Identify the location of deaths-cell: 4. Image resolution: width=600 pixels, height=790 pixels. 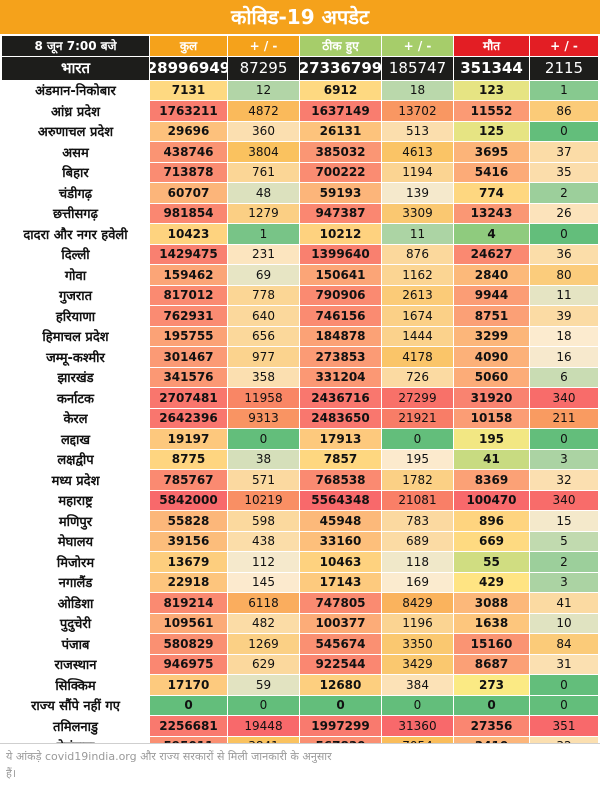
(492, 234).